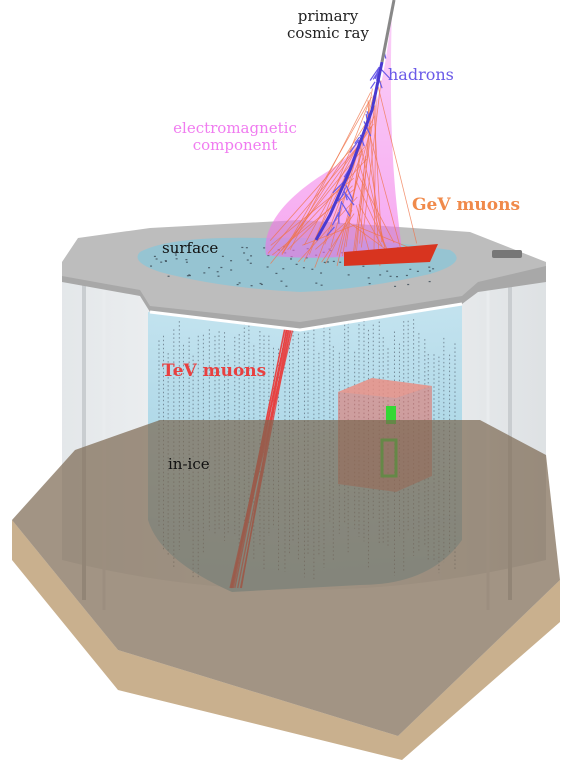 Image resolution: width=569 pixels, height=762 pixels. I want to click on label-em-line2: component, so click(235, 145).